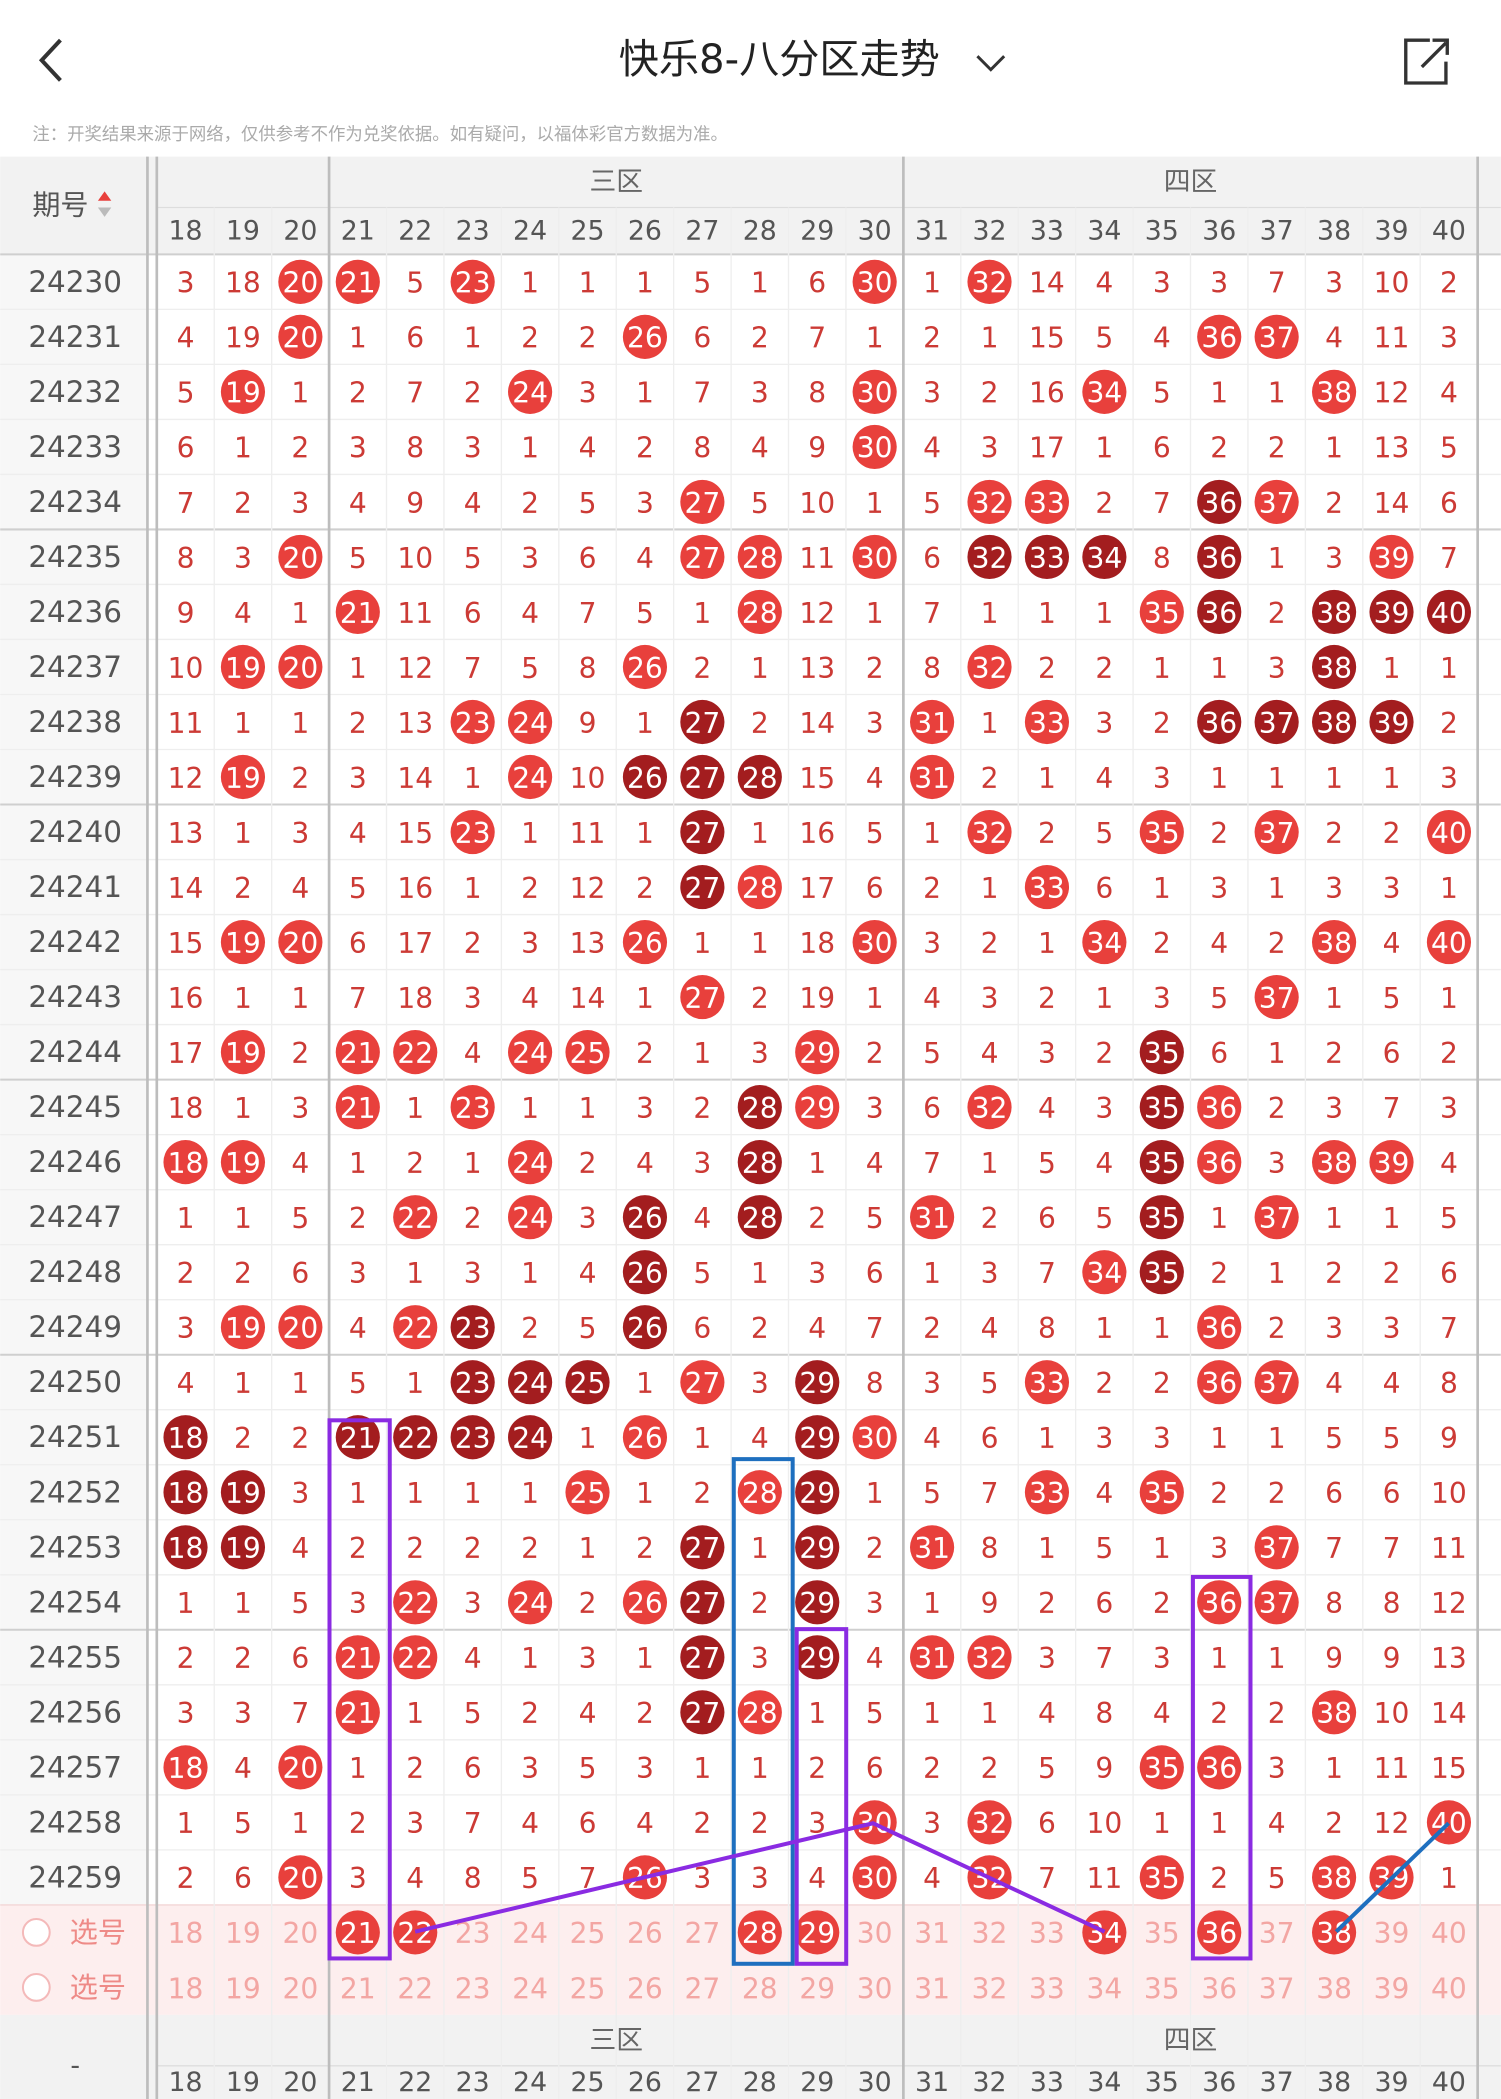  I want to click on page-title: 快乐8-八分区走势, so click(779, 60).